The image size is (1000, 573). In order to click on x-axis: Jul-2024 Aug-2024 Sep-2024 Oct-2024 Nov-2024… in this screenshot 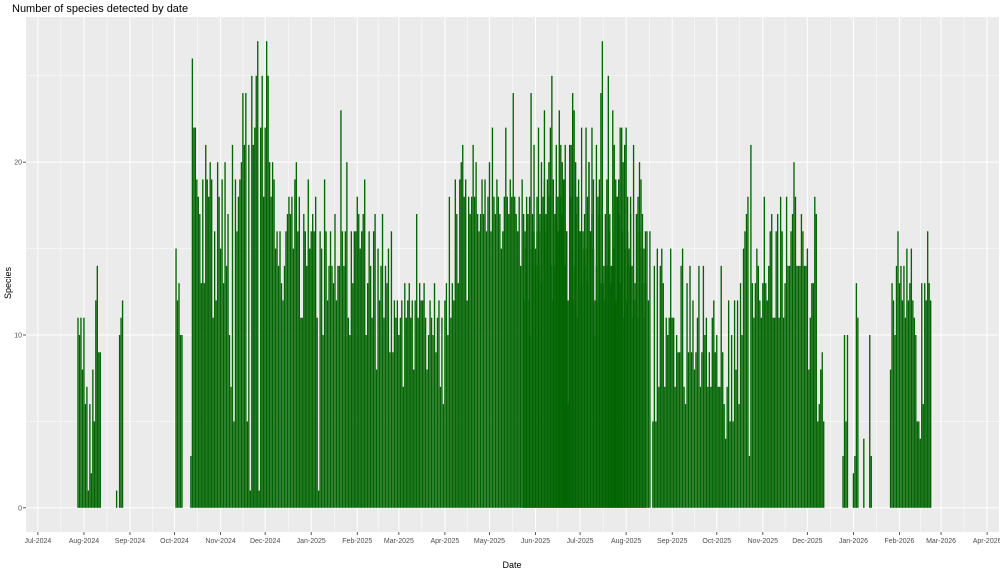, I will do `click(512, 538)`.